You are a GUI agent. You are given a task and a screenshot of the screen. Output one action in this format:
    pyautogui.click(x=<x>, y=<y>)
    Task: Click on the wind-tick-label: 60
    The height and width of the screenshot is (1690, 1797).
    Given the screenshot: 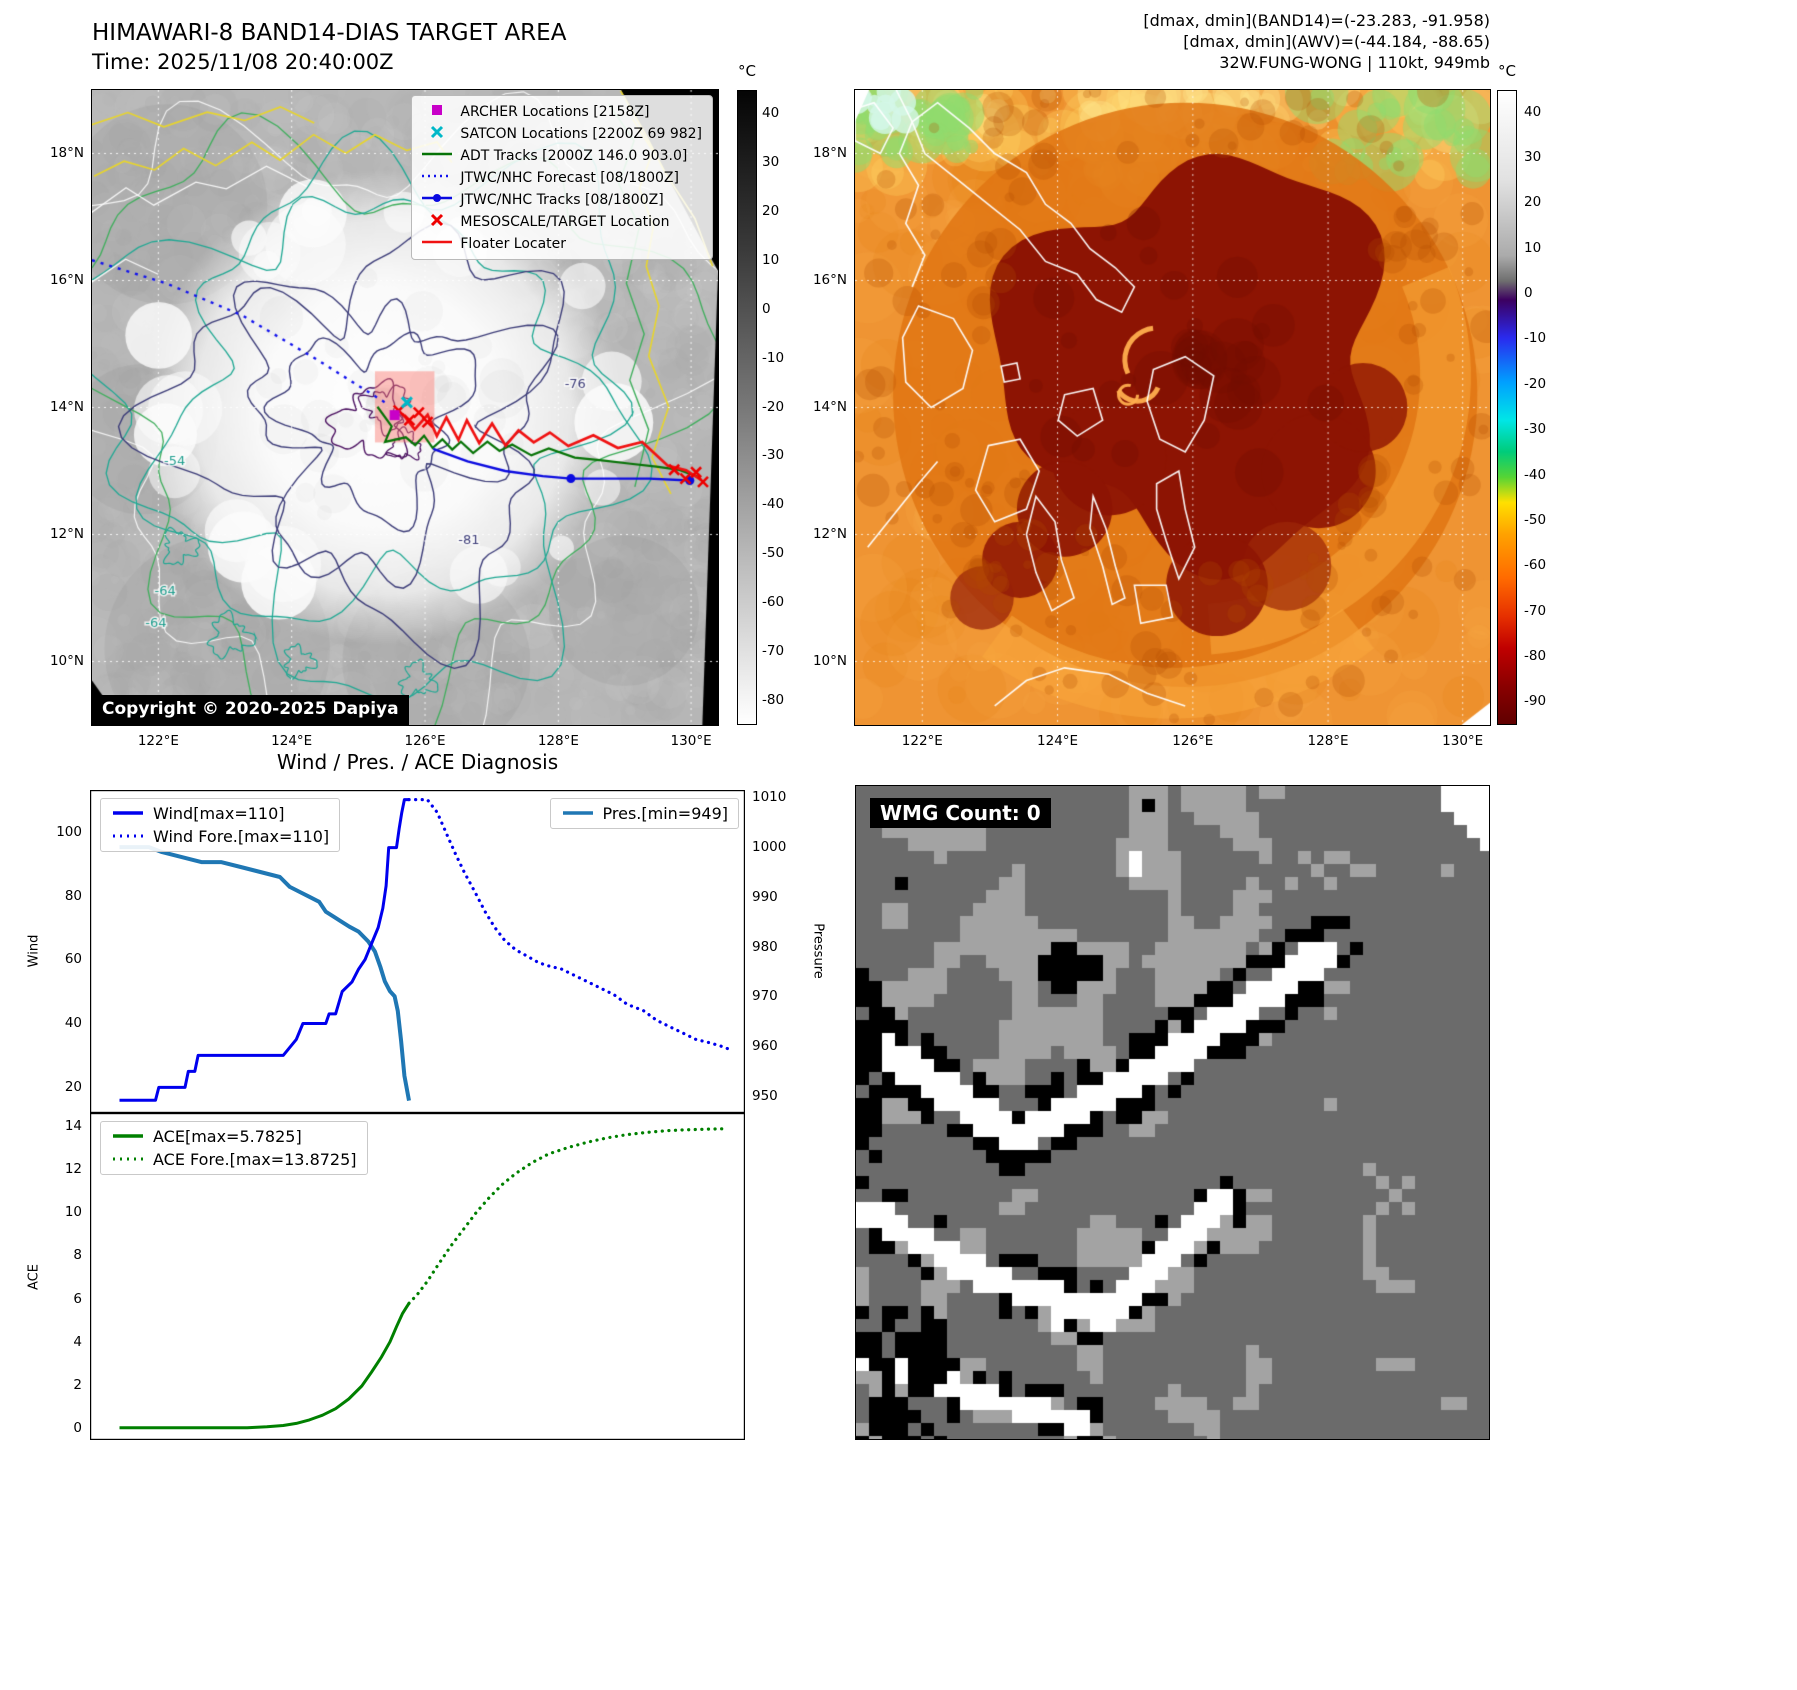 What is the action you would take?
    pyautogui.click(x=73, y=959)
    